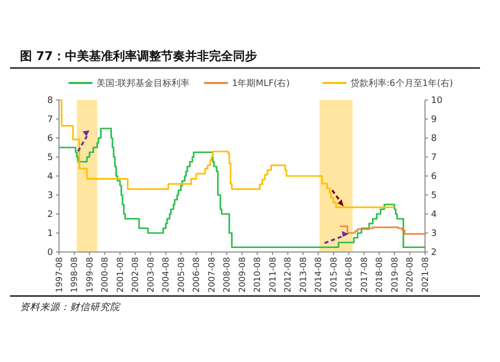 The height and width of the screenshot is (362, 500). What do you see at coordinates (289, 275) in the screenshot?
I see `x-tick-label: 2012-08` at bounding box center [289, 275].